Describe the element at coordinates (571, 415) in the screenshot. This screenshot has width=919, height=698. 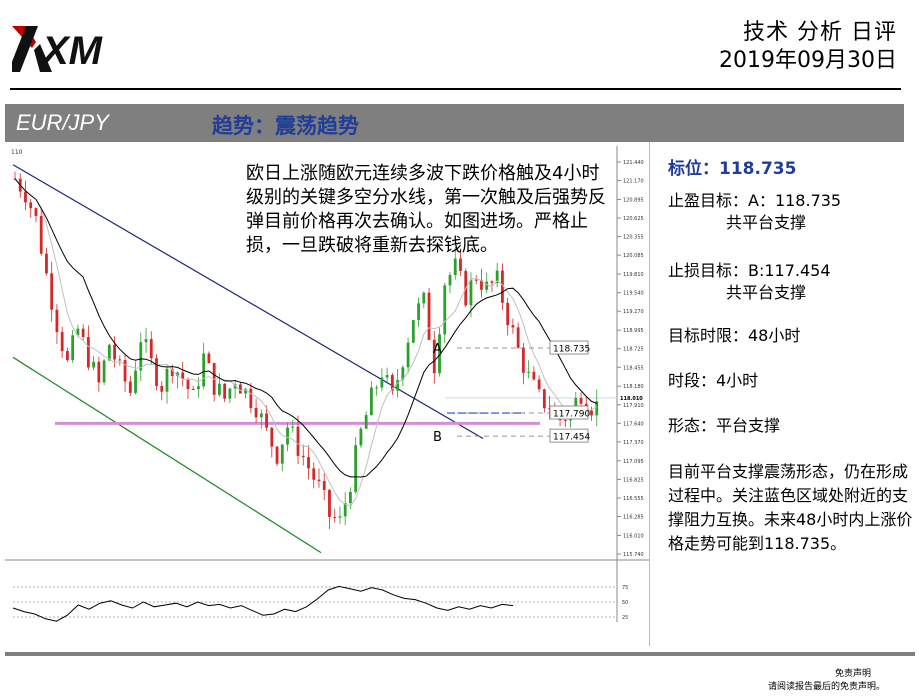
I see `price-label-text: 117.790` at that location.